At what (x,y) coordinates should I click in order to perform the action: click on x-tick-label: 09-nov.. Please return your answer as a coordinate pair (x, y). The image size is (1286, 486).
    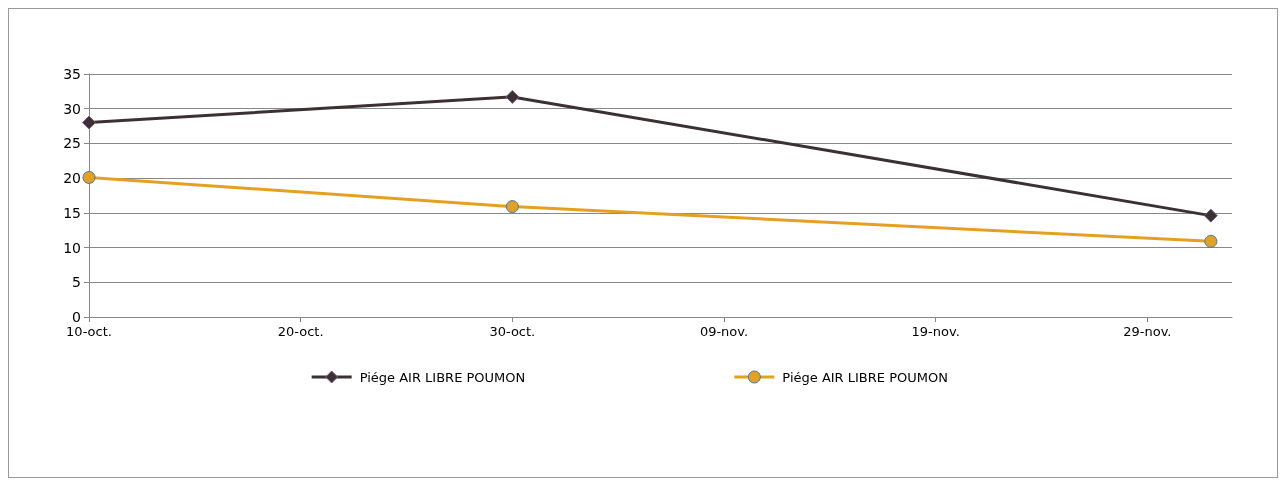
    Looking at the image, I should click on (724, 331).